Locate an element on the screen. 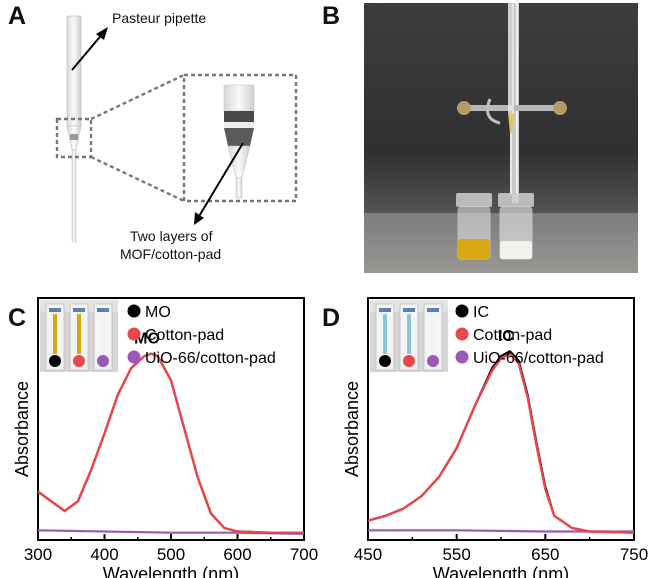 The image size is (653, 578). x-tick-label-3: 750 is located at coordinates (634, 554).